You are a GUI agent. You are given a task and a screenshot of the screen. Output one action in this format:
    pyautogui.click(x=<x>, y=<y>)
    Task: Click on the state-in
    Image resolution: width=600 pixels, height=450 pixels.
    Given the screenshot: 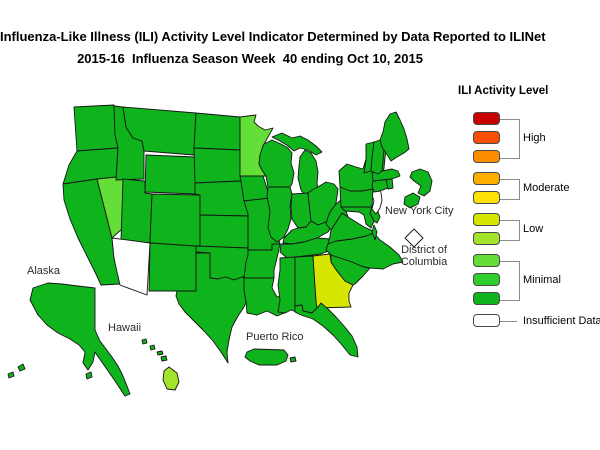 What is the action you would take?
    pyautogui.click(x=301, y=210)
    